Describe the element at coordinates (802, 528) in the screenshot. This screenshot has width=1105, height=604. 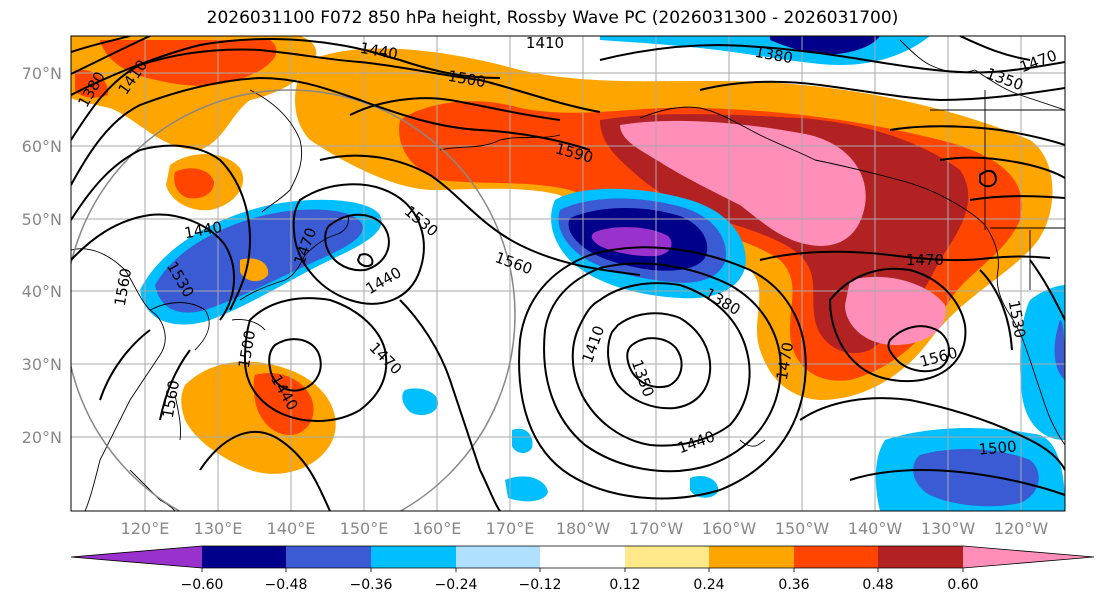
I see `lon-label: 150°W` at that location.